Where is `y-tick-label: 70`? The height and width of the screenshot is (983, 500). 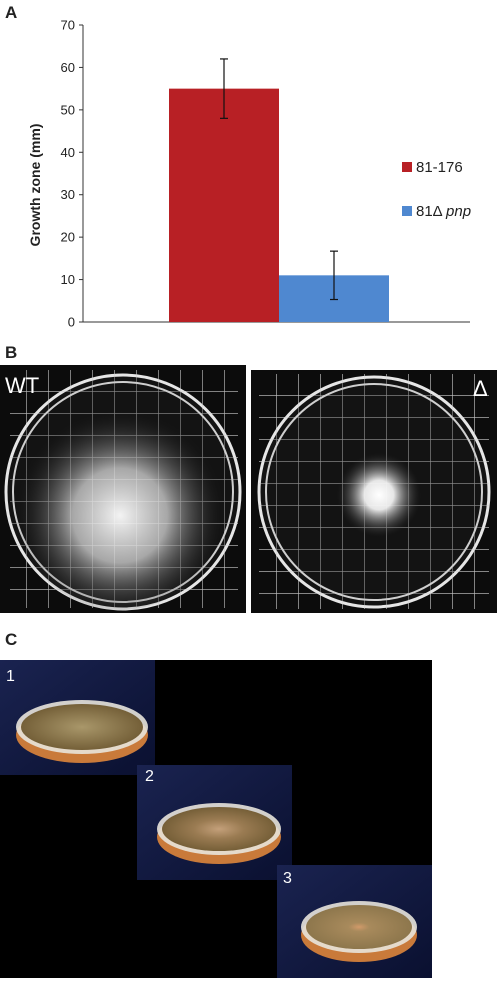 y-tick-label: 70 is located at coordinates (68, 25).